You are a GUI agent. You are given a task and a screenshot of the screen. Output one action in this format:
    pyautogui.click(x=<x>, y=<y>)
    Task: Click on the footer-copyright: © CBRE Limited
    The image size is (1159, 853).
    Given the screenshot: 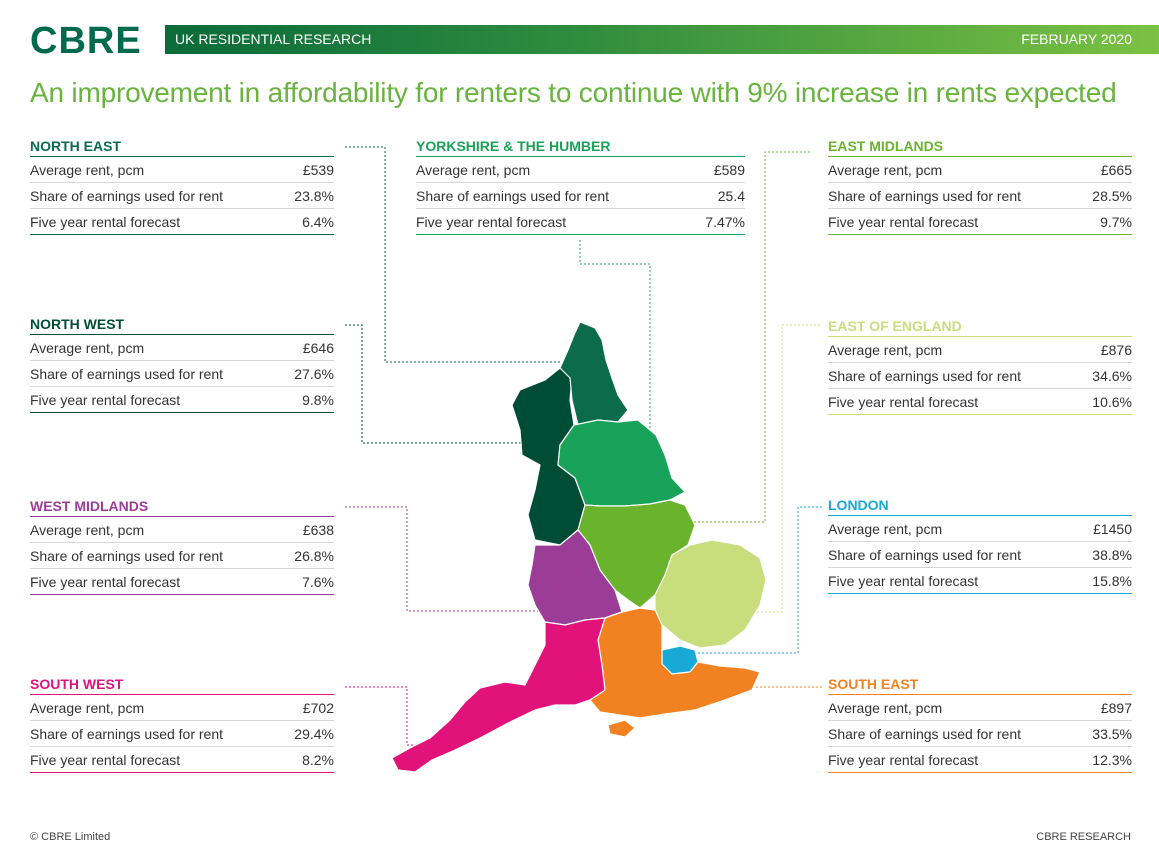 What is the action you would take?
    pyautogui.click(x=70, y=837)
    